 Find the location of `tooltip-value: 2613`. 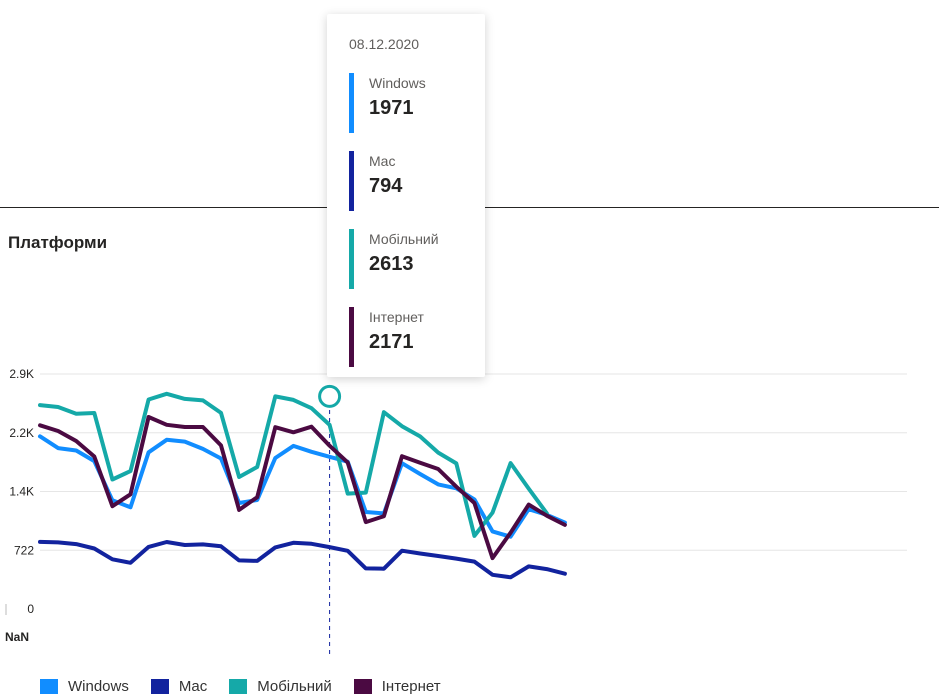

tooltip-value: 2613 is located at coordinates (391, 264).